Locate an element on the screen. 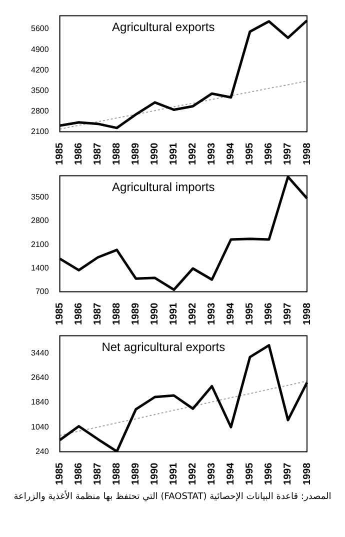 This screenshot has height=537, width=345. chart-title: Net agricultural exports is located at coordinates (164, 347).